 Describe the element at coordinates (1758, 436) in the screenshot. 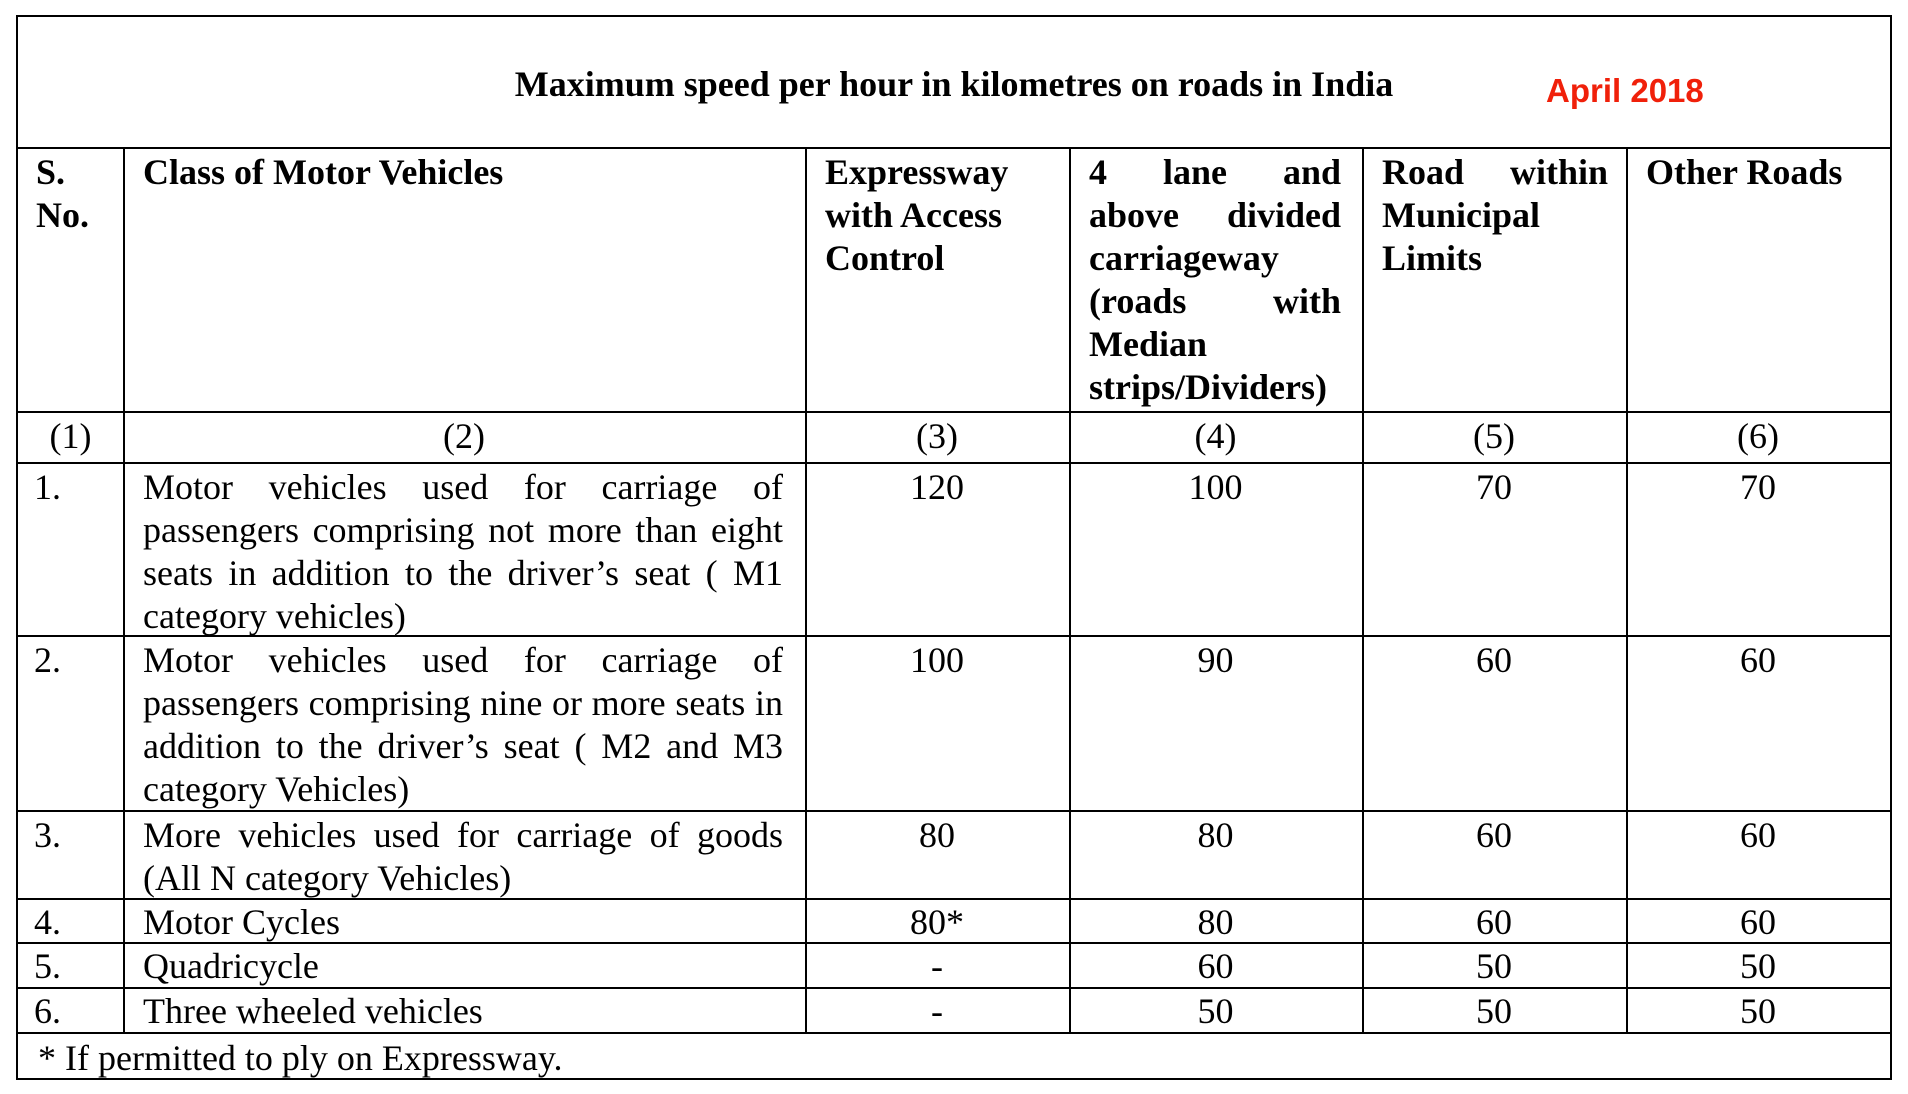

I see `colnum-6: (6)` at that location.